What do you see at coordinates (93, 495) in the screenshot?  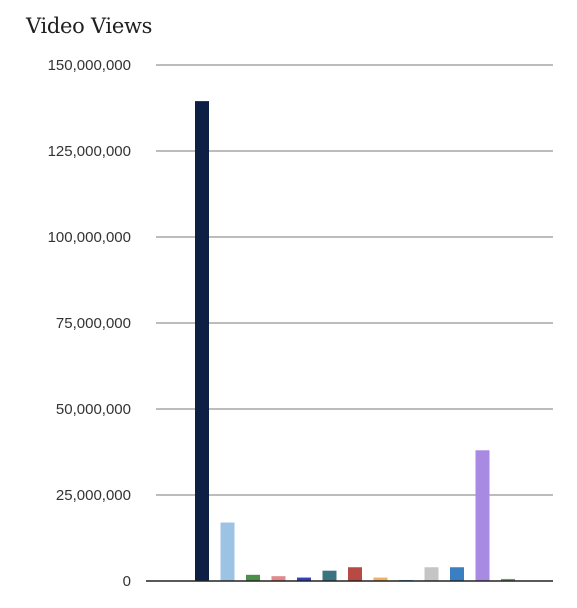 I see `y-tick-label: 25,000,000` at bounding box center [93, 495].